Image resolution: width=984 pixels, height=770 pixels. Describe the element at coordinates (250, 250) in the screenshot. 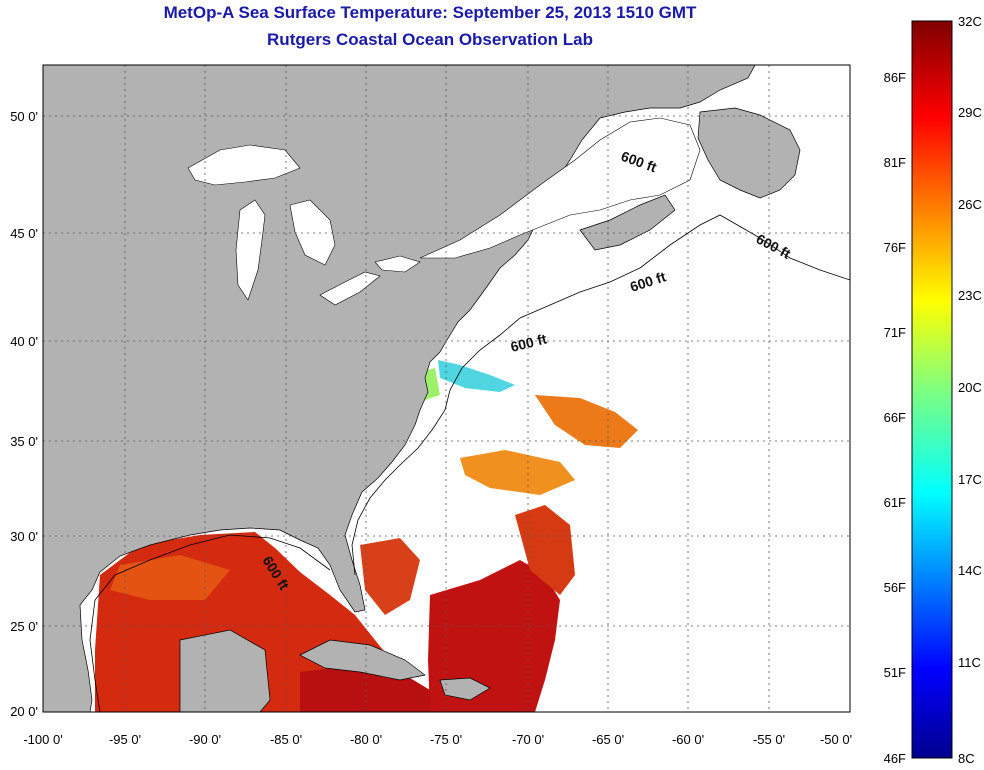

I see `lake-michigan` at that location.